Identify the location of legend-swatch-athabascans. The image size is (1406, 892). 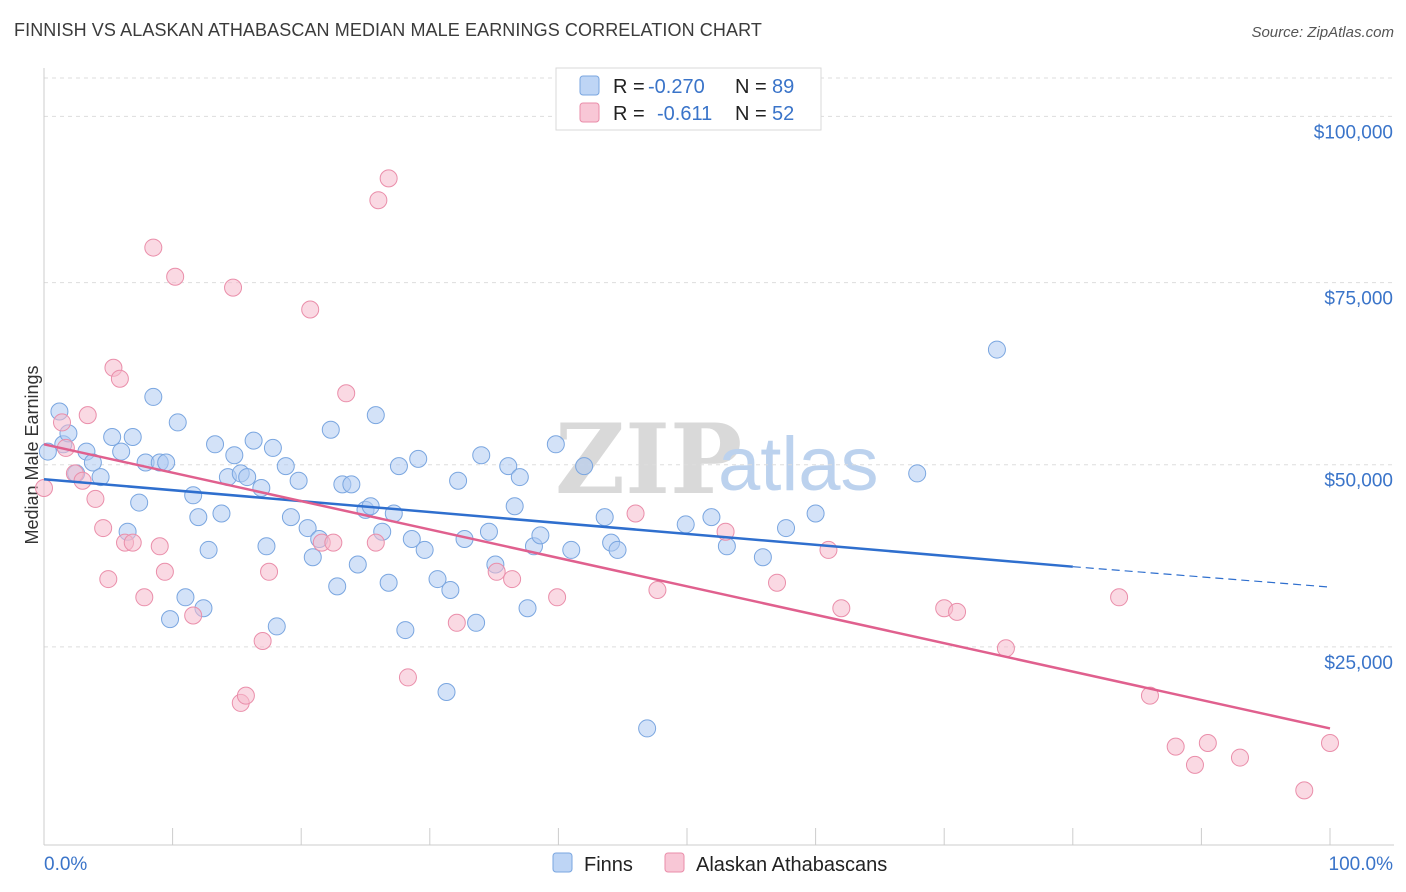
(589, 112).